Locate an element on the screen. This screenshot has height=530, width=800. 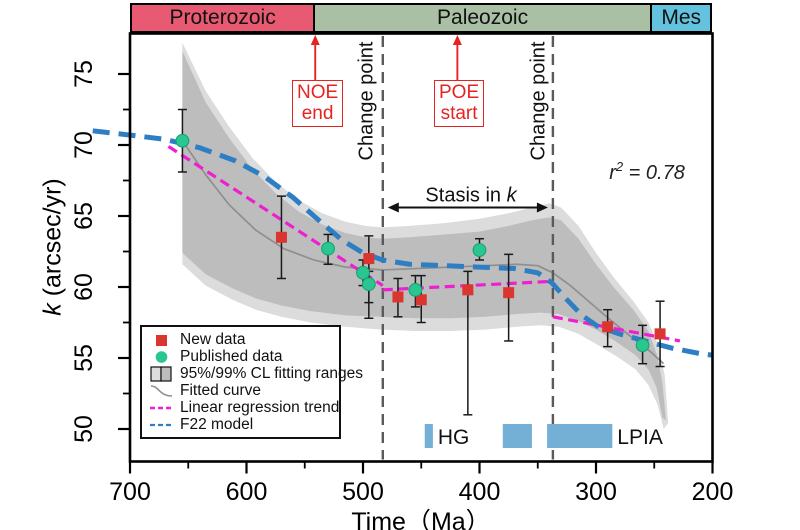
legend-item-f22-model: F22 model is located at coordinates (241, 424).